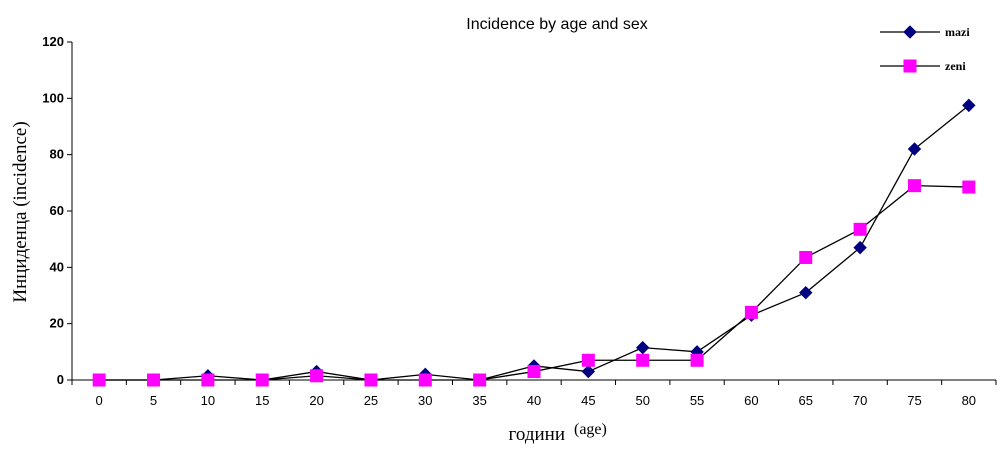 The width and height of the screenshot is (1008, 452). Describe the element at coordinates (57, 323) in the screenshot. I see `y-tick-label: 20` at that location.